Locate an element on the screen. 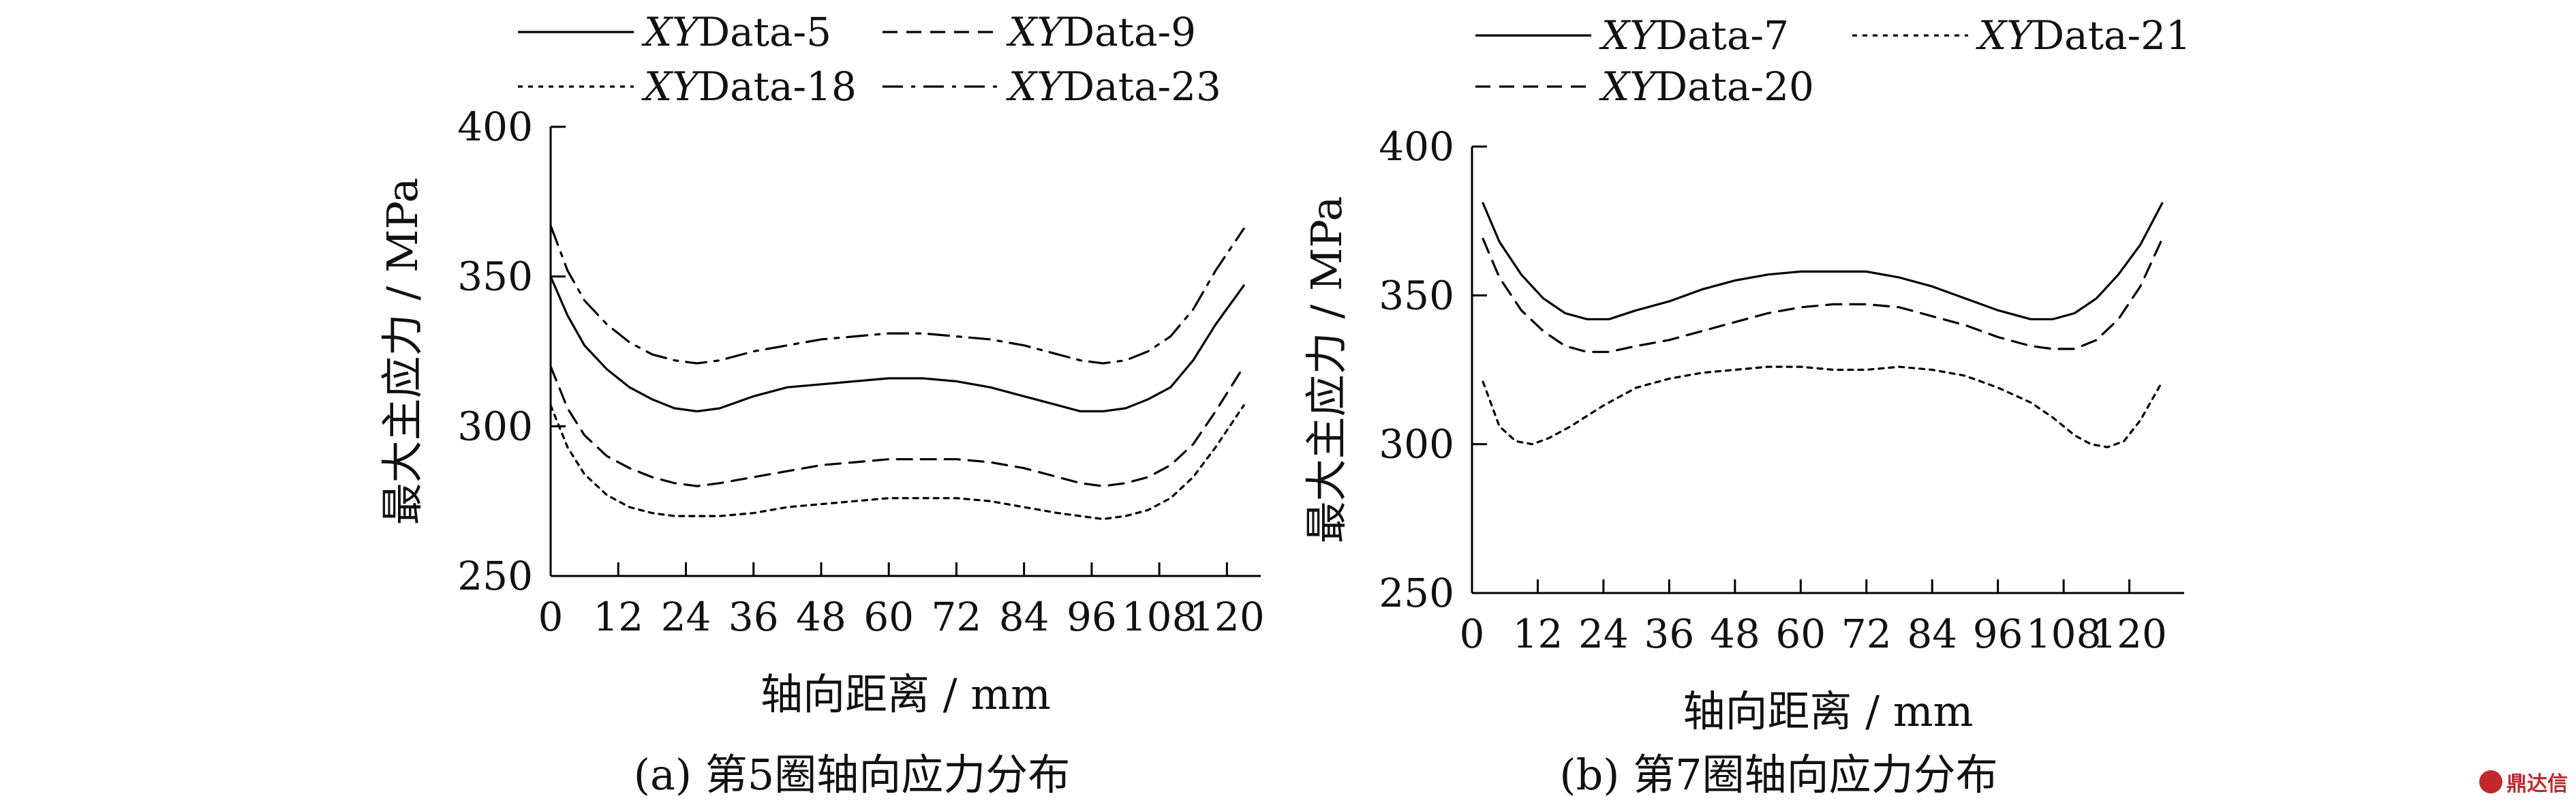 The width and height of the screenshot is (2576, 805). legend-label: XYData-18 is located at coordinates (749, 86).